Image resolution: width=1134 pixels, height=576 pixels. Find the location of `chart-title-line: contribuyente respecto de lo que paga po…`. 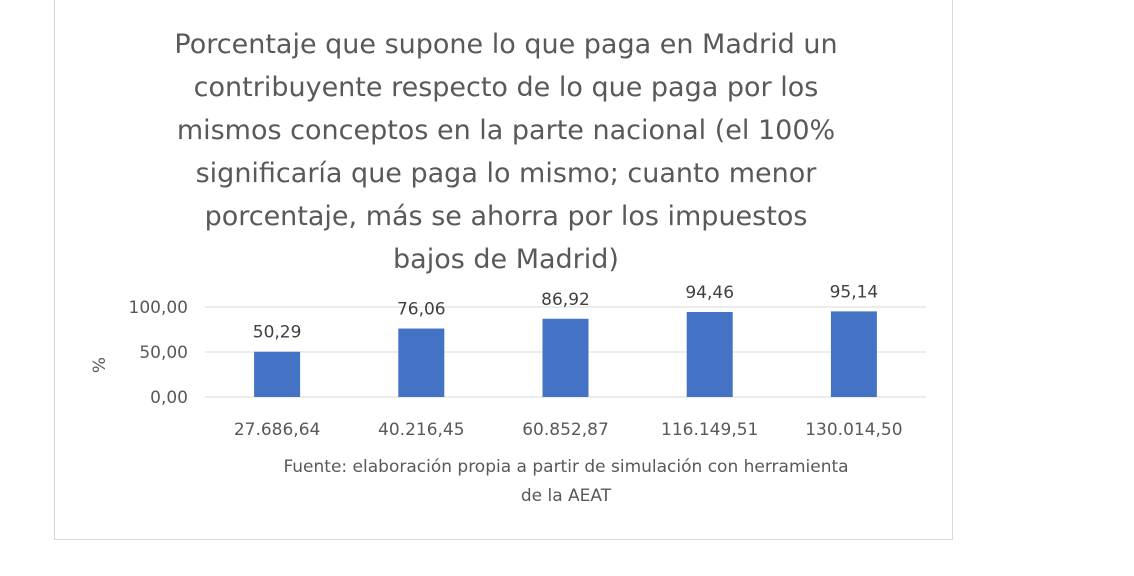

chart-title-line: contribuyente respecto de lo que paga po… is located at coordinates (506, 87).